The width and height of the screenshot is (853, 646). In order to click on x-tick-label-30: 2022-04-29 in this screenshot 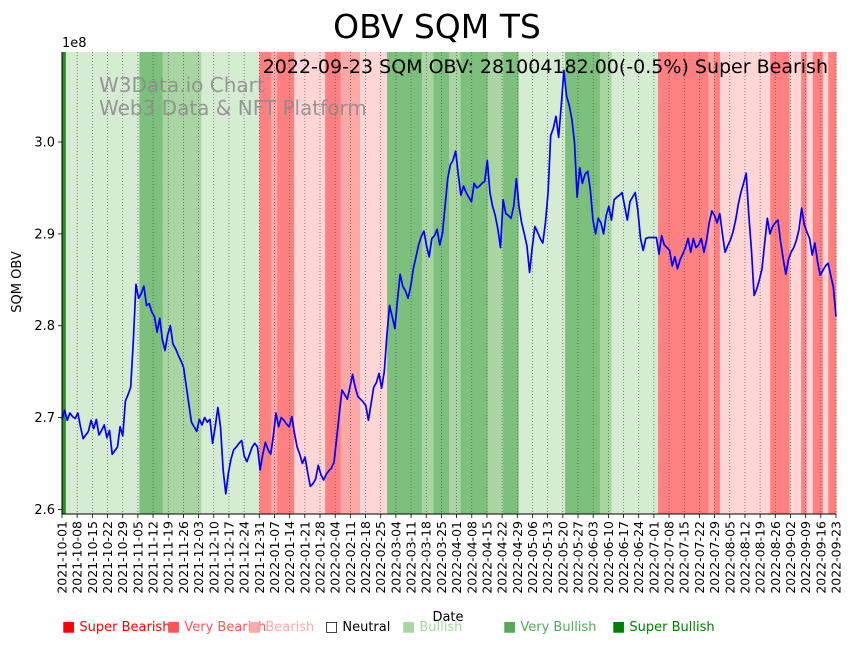, I will do `click(517, 557)`.